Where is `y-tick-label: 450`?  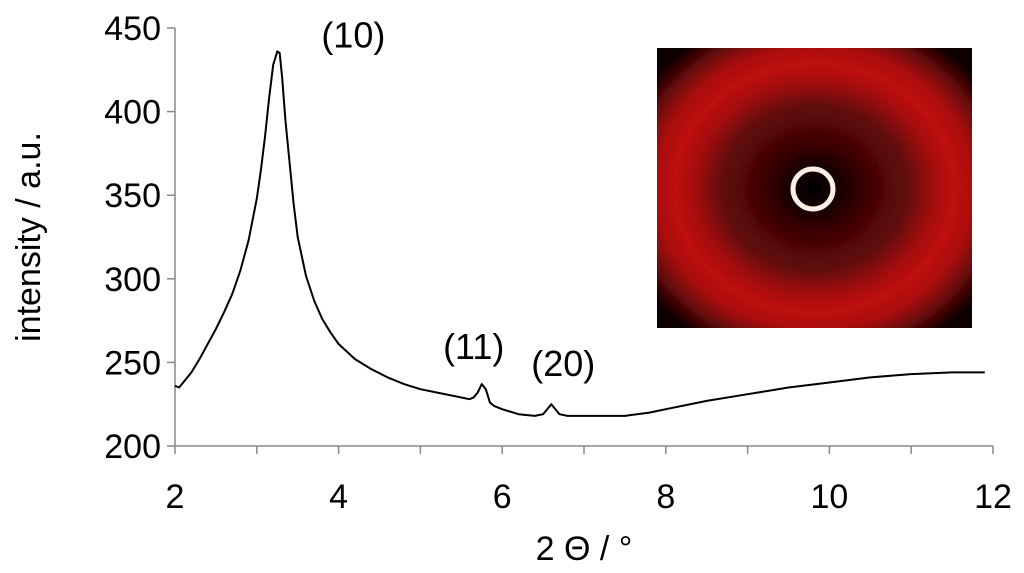 y-tick-label: 450 is located at coordinates (132, 29).